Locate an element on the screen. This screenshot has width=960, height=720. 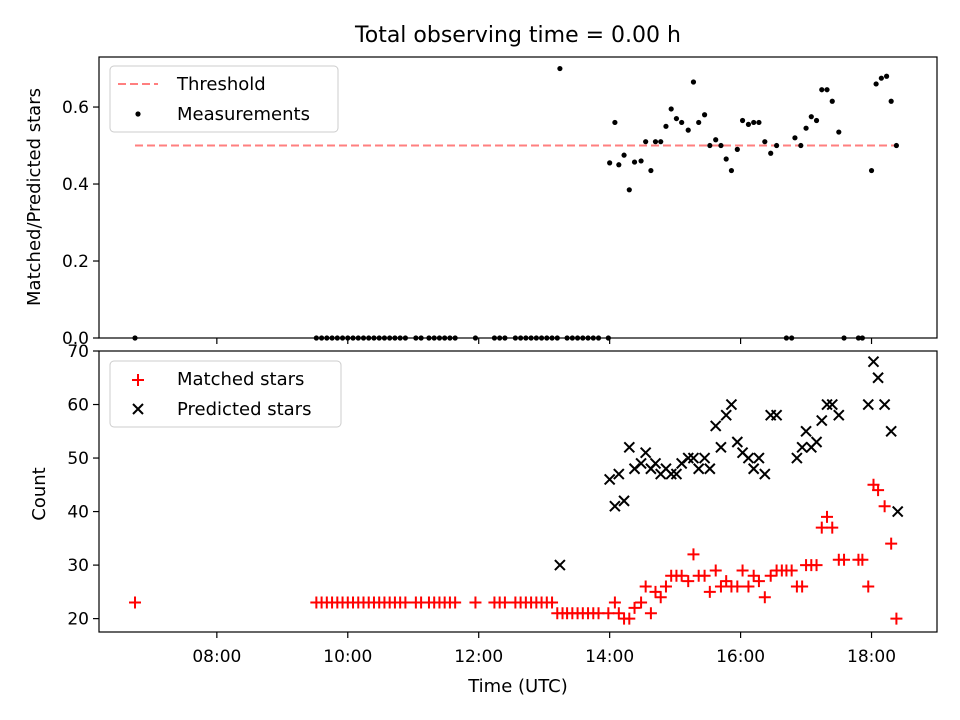
ratio-y-ticks: 0.0 0.2 0.4 0.6 is located at coordinates (80, 223).